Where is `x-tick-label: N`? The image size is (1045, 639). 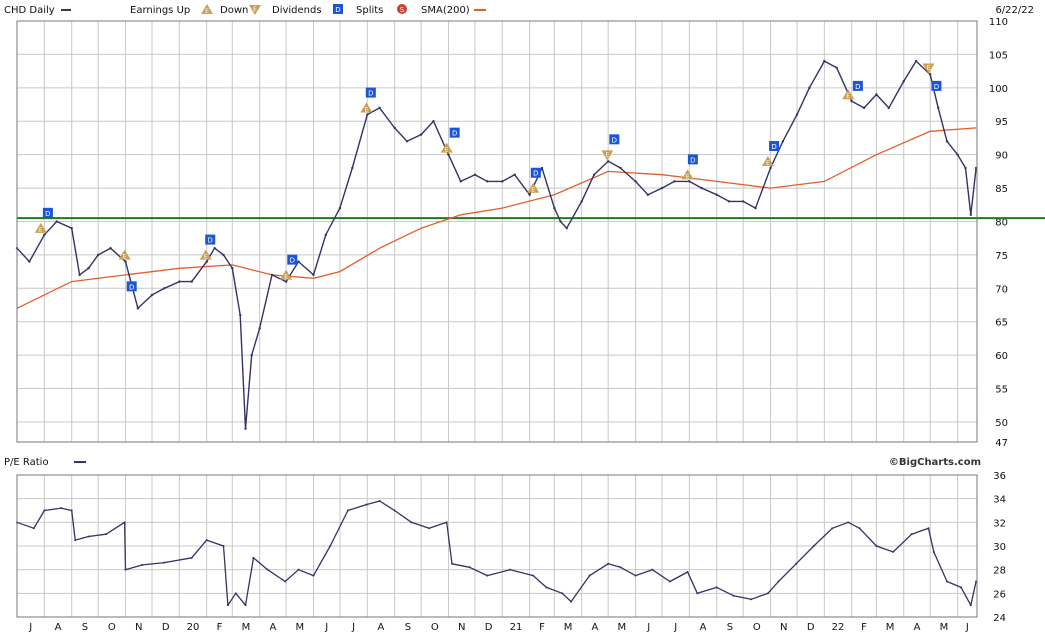
x-tick-label: N is located at coordinates (461, 627).